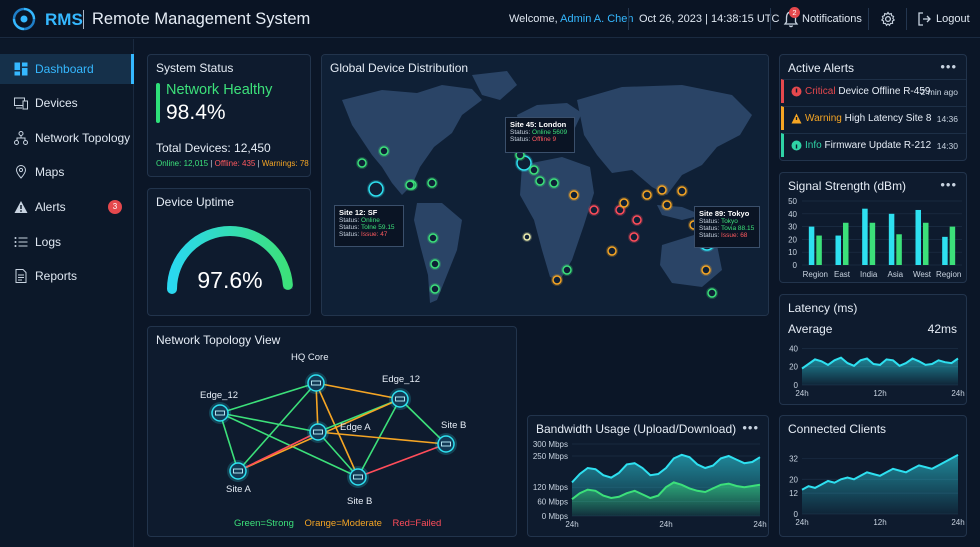 The width and height of the screenshot is (980, 547). What do you see at coordinates (832, 19) in the screenshot?
I see `notifications-button: Notifications` at bounding box center [832, 19].